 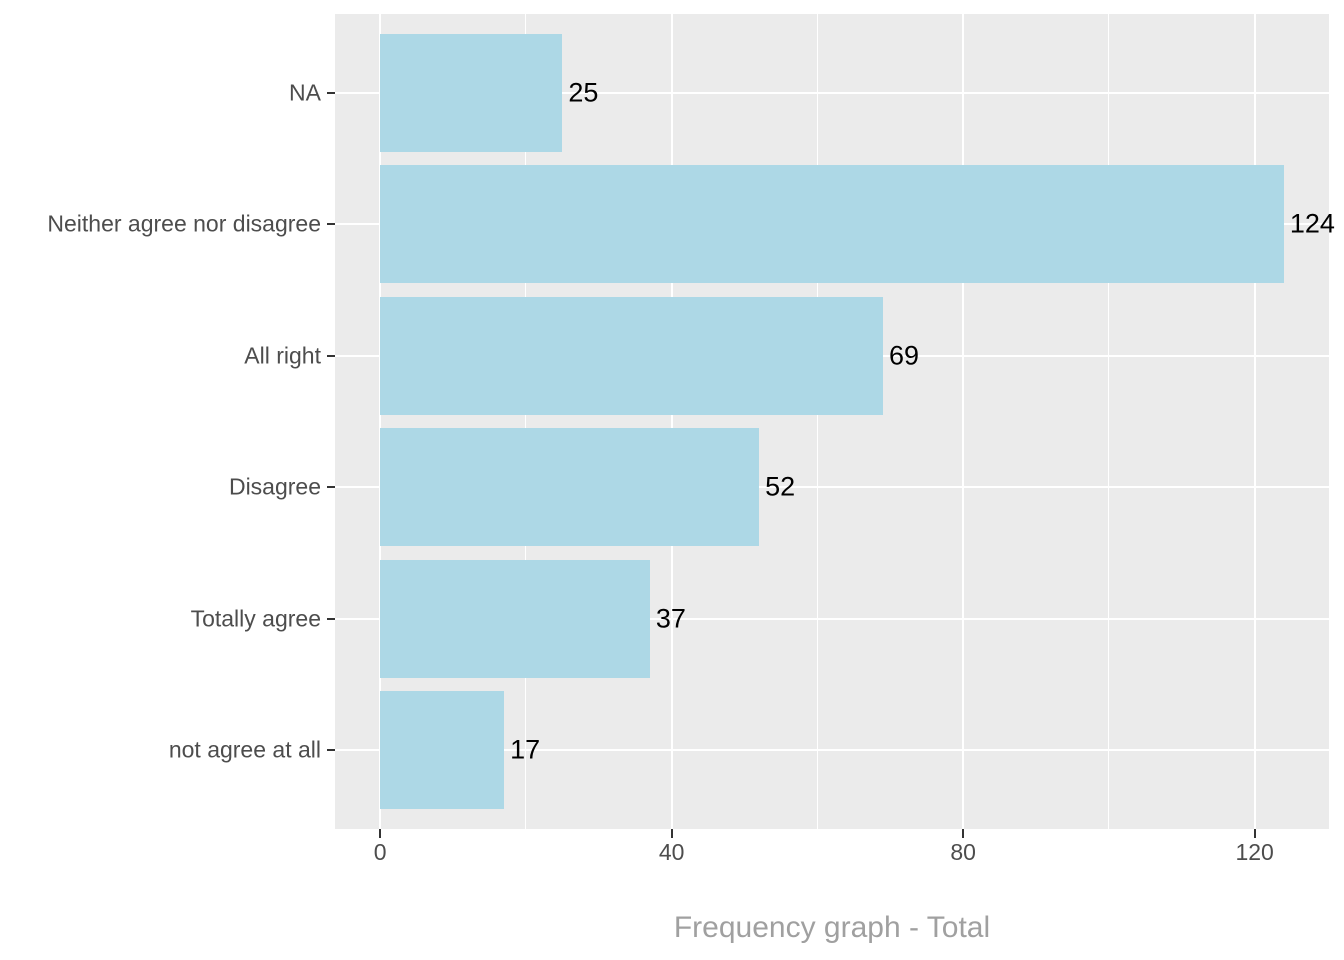 What do you see at coordinates (305, 92) in the screenshot?
I see `y-axis-category-label: NA` at bounding box center [305, 92].